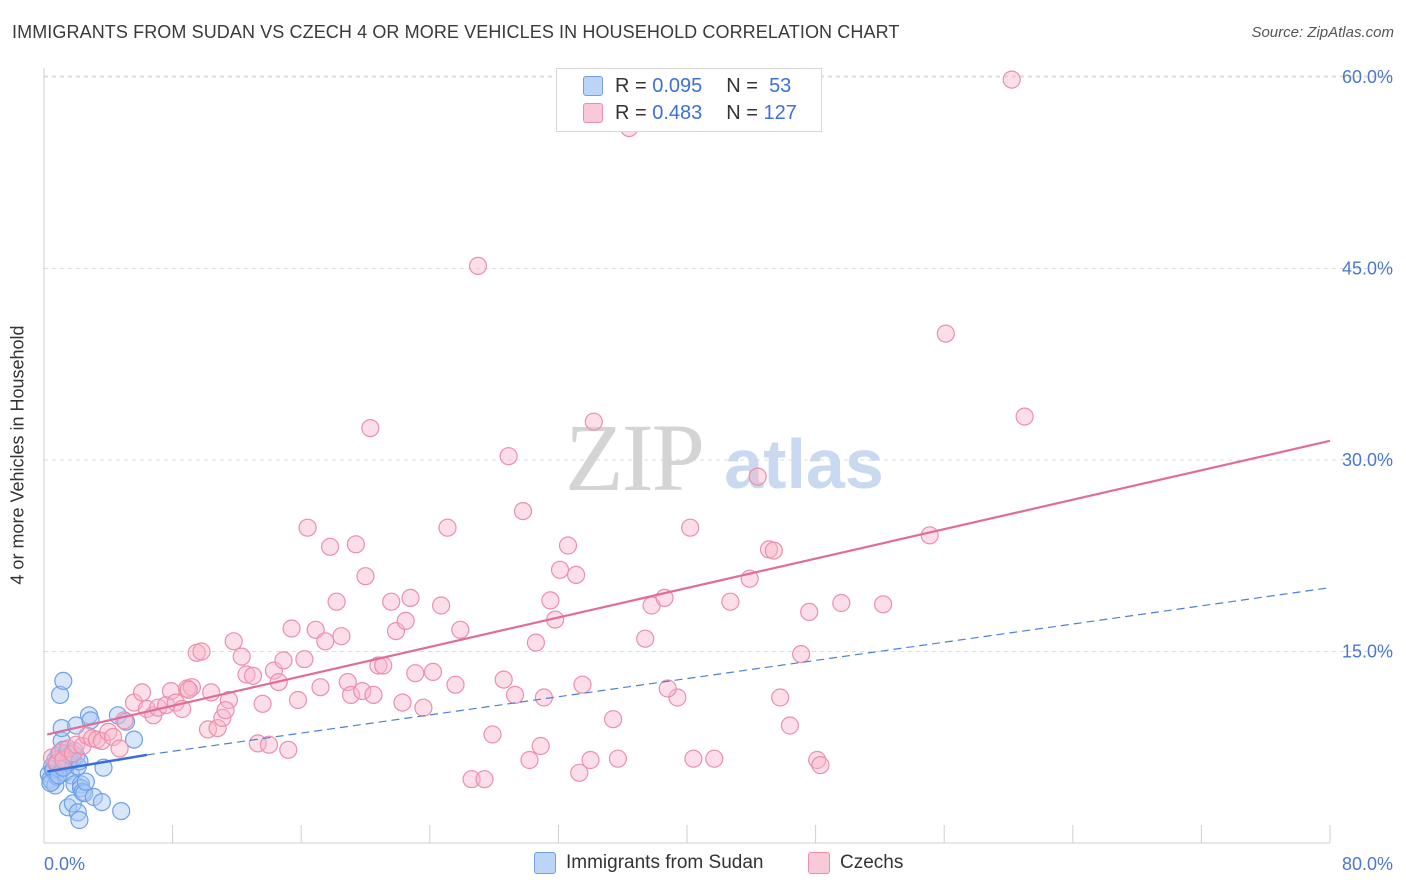 The height and width of the screenshot is (892, 1406). I want to click on y-axis-label: 4 or more Vehicles in Household, so click(17, 455).